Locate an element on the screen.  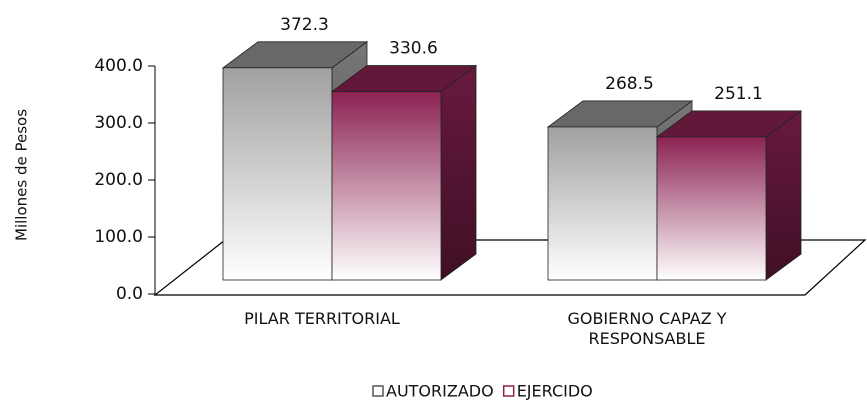
y-tick-label: 300.0 is located at coordinates (118, 123).